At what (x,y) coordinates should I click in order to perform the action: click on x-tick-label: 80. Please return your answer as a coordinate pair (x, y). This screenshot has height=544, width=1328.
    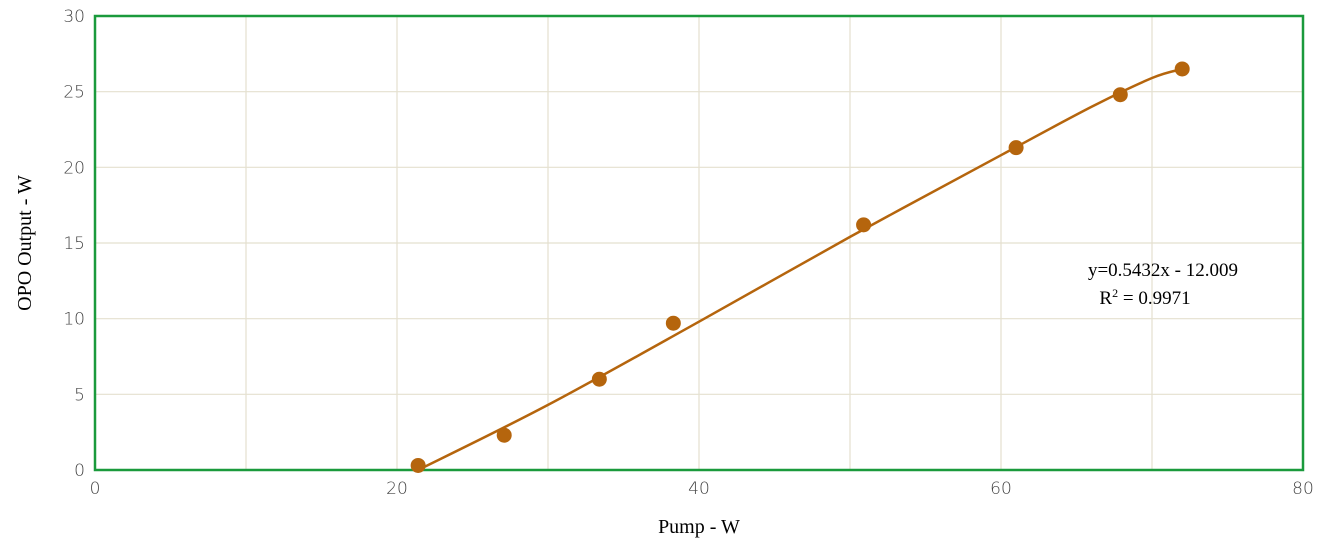
    Looking at the image, I should click on (1303, 489).